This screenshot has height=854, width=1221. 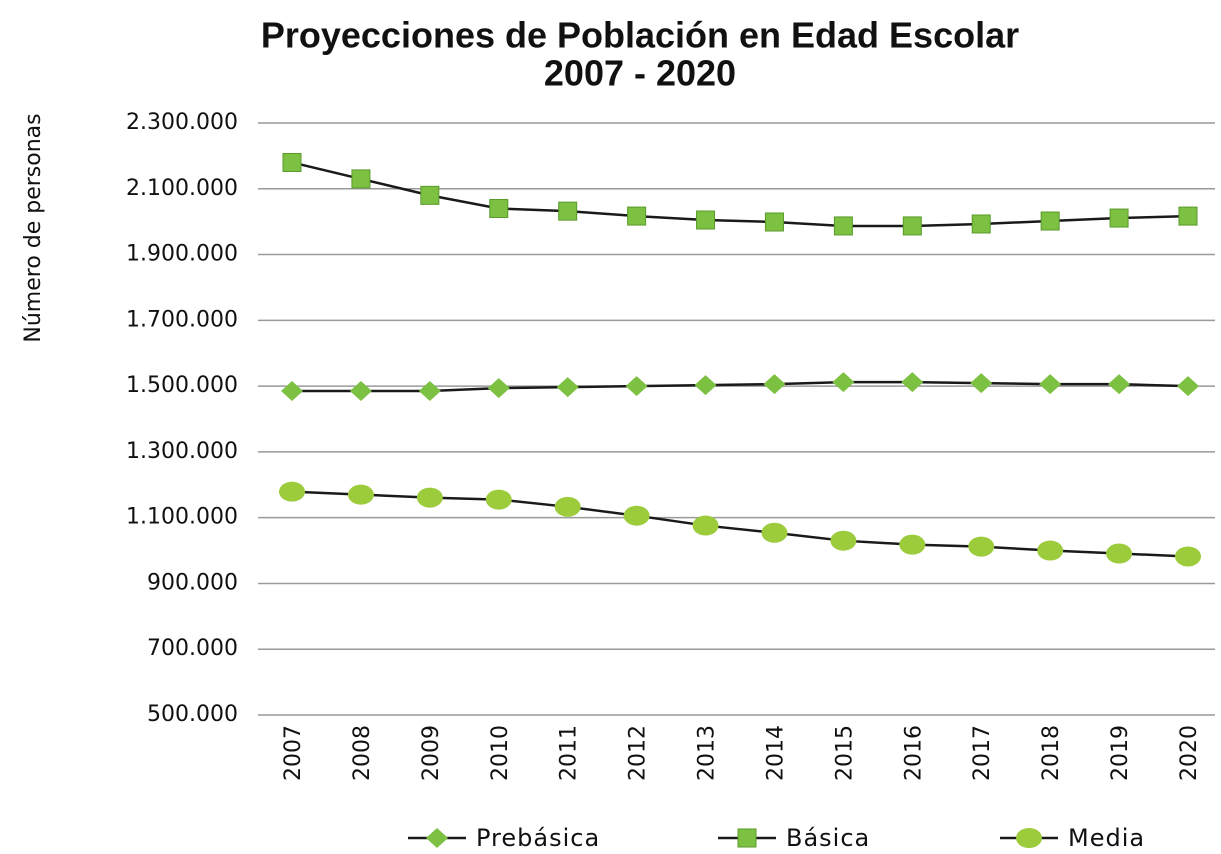 I want to click on x-tick-label: 2016, so click(x=913, y=753).